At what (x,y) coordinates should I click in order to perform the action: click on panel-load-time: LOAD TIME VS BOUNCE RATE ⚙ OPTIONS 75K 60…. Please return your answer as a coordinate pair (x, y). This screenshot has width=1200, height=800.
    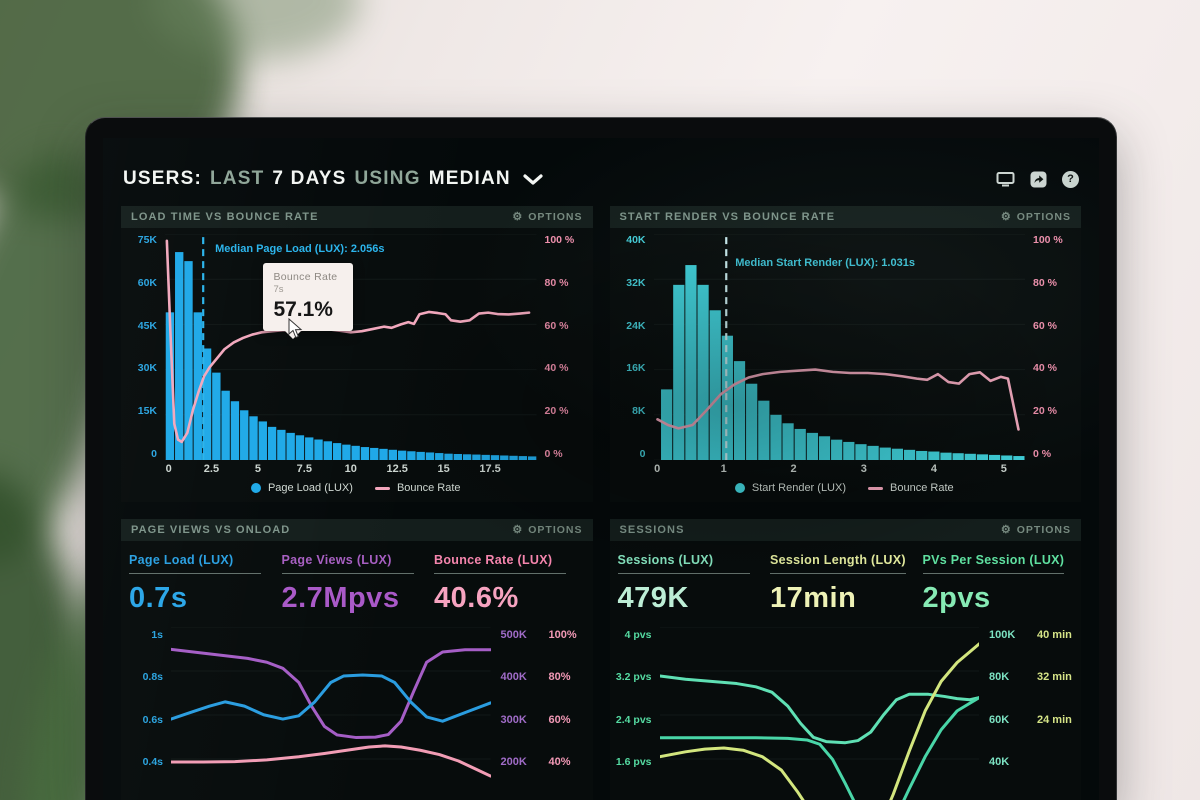
    Looking at the image, I should click on (357, 354).